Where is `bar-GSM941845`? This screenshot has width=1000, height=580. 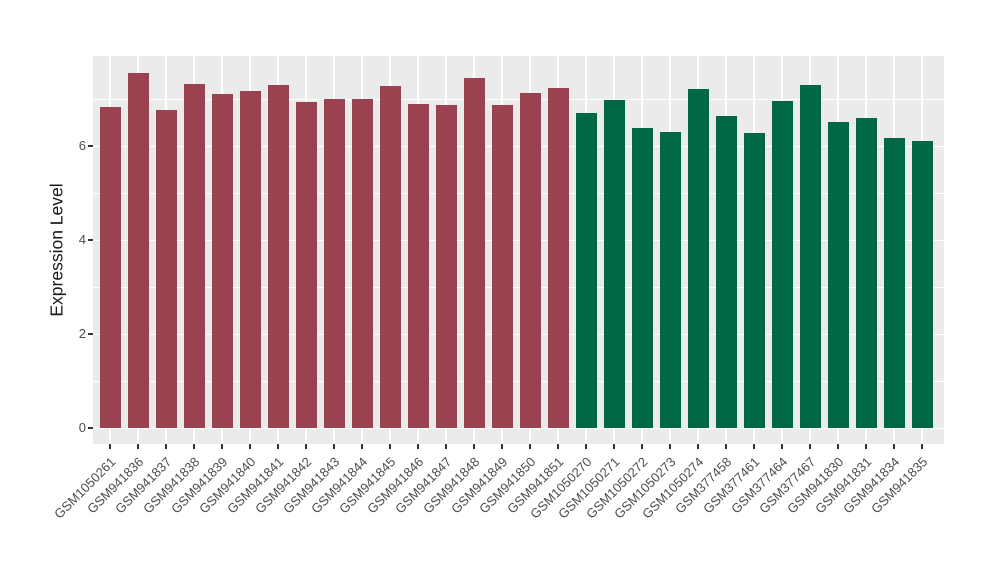 bar-GSM941845 is located at coordinates (390, 256).